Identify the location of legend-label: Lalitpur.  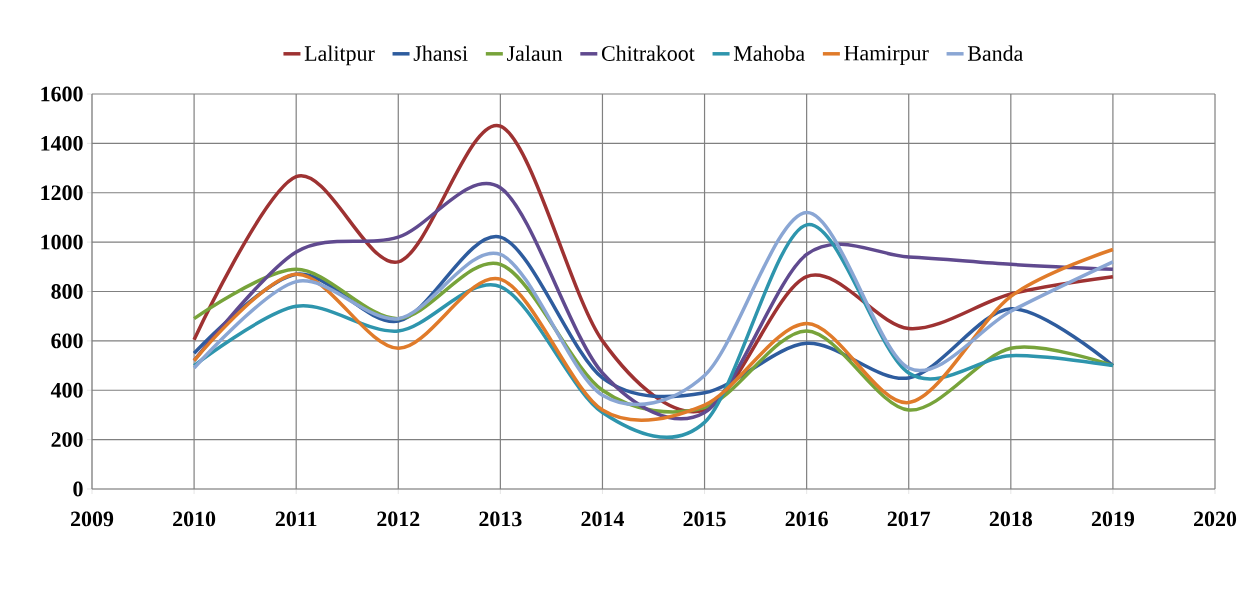
(339, 55).